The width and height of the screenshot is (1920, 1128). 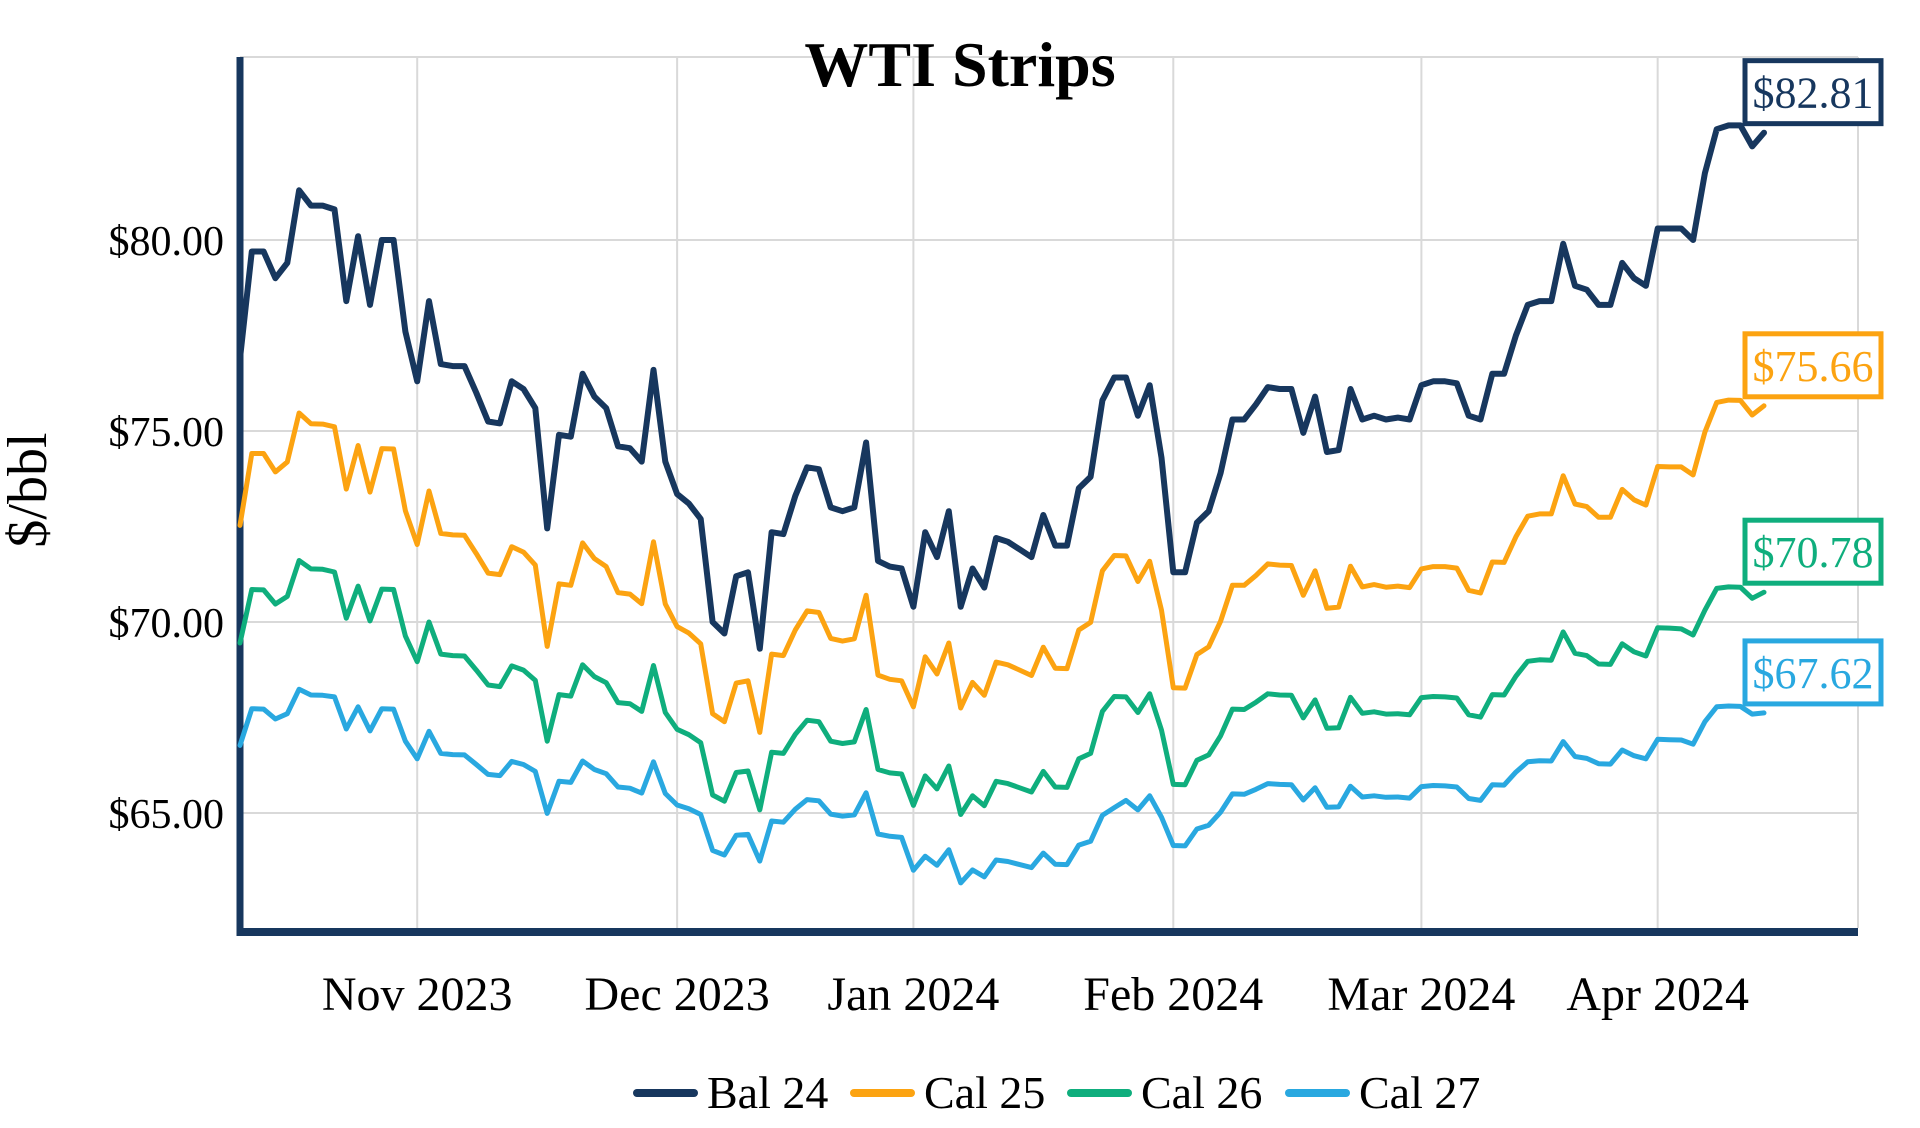 What do you see at coordinates (1173, 994) in the screenshot?
I see `x-tick-label: Feb 2024` at bounding box center [1173, 994].